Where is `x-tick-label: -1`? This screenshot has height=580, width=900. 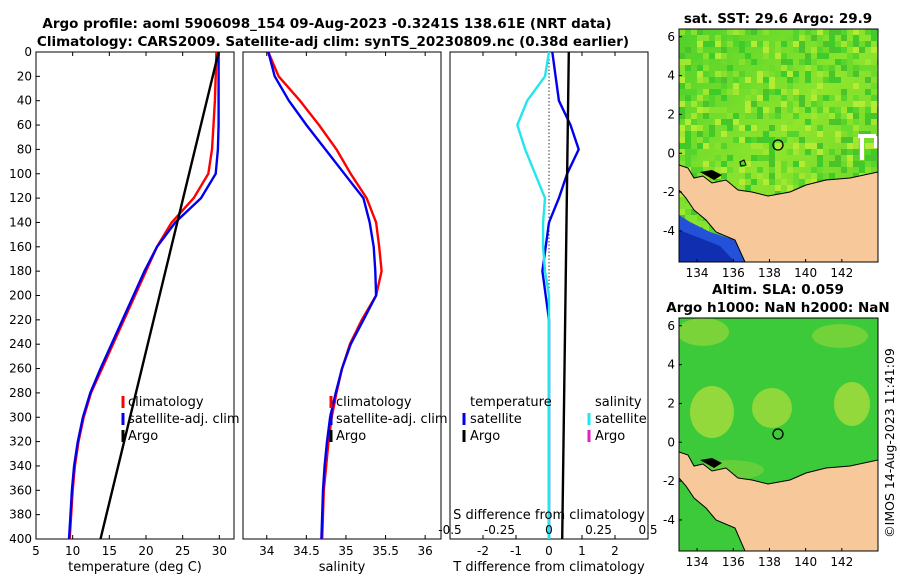 x-tick-label: -1 is located at coordinates (516, 551).